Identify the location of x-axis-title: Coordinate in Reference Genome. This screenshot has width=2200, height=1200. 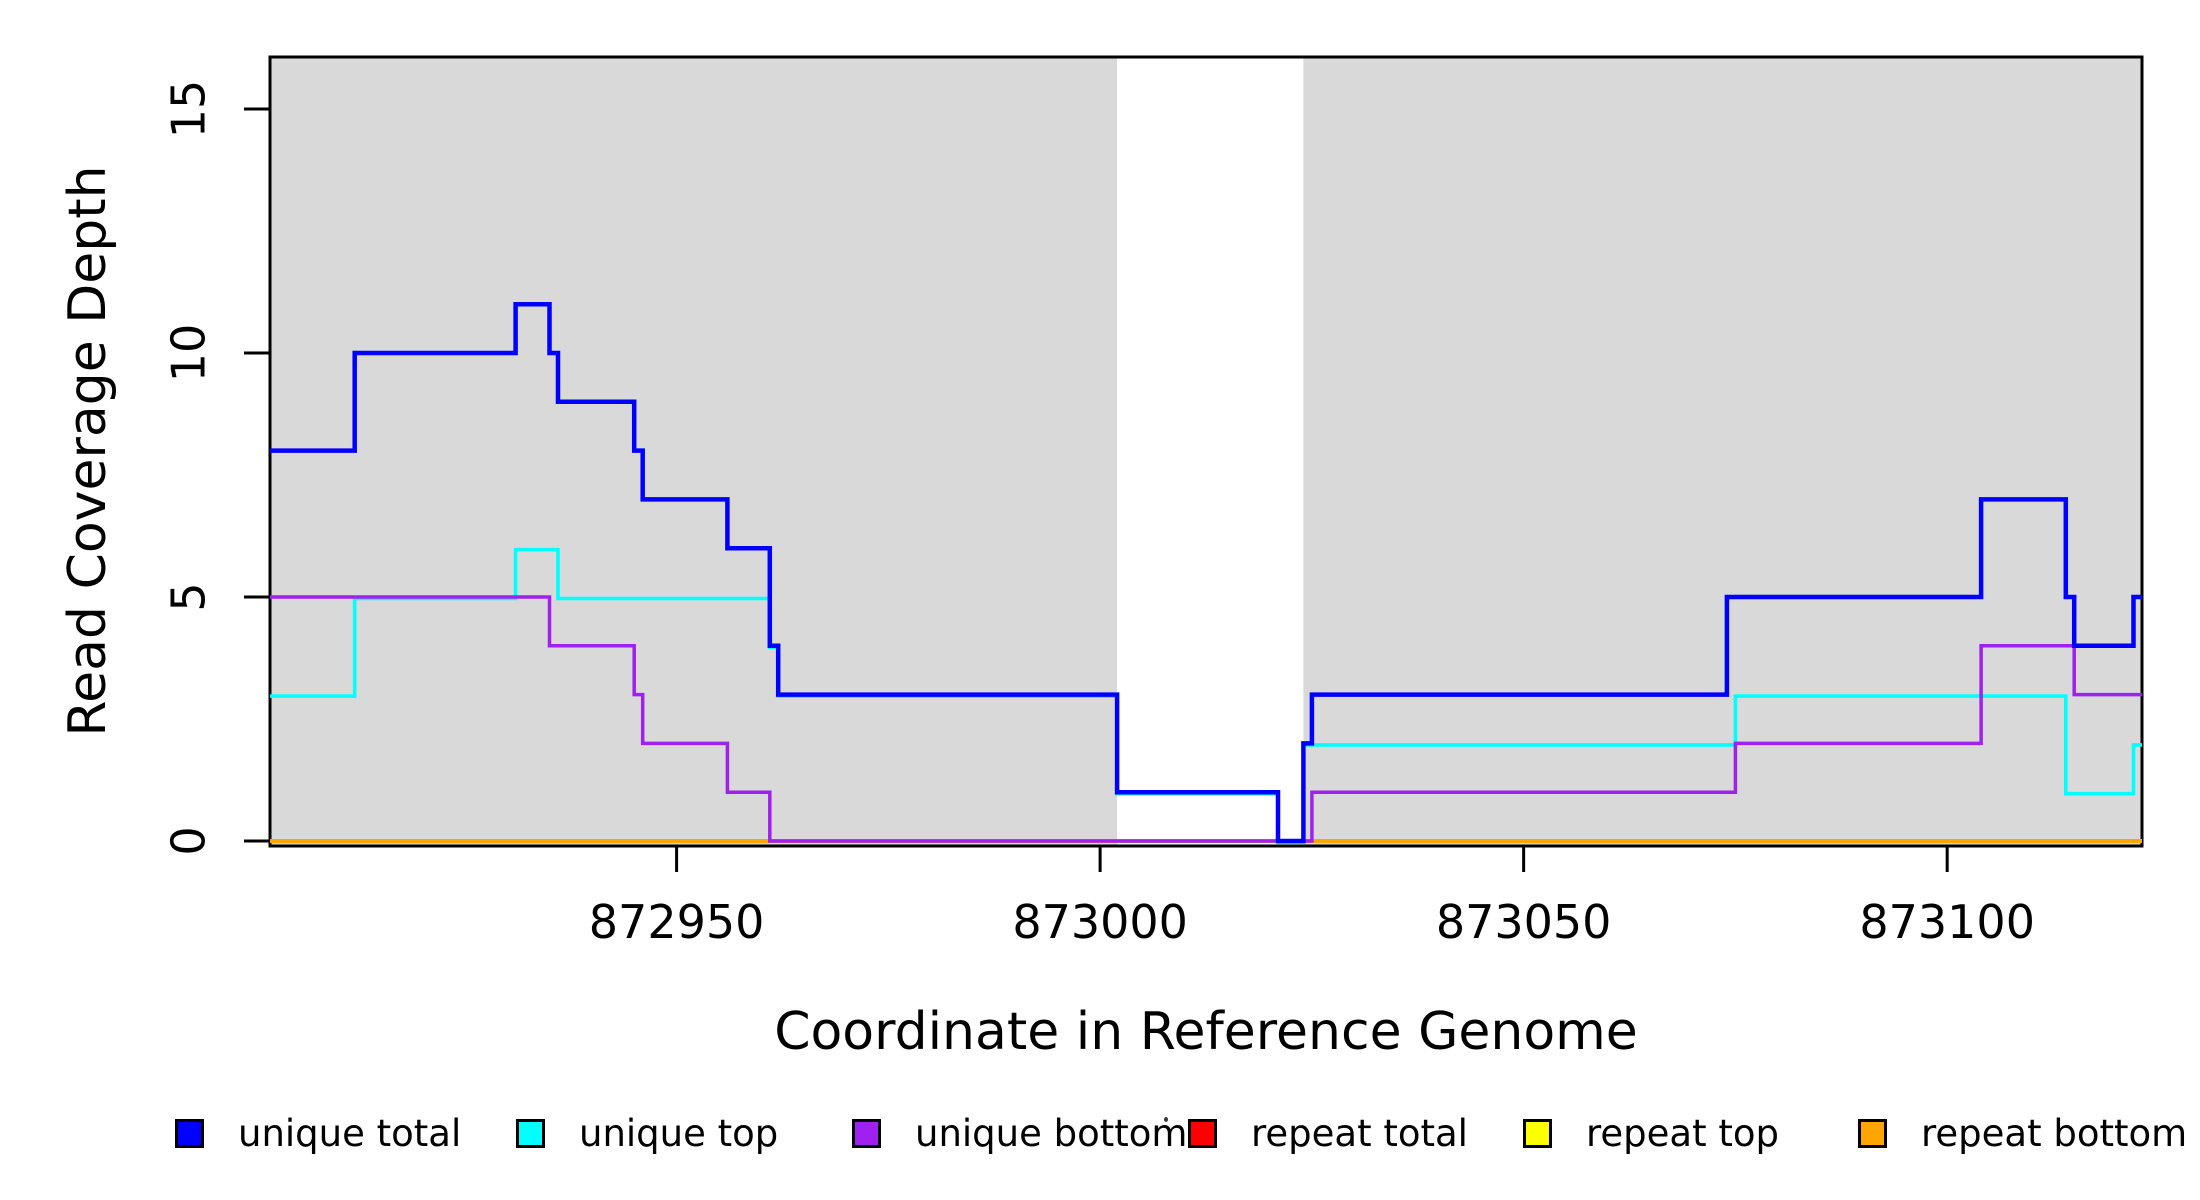
(1206, 1032).